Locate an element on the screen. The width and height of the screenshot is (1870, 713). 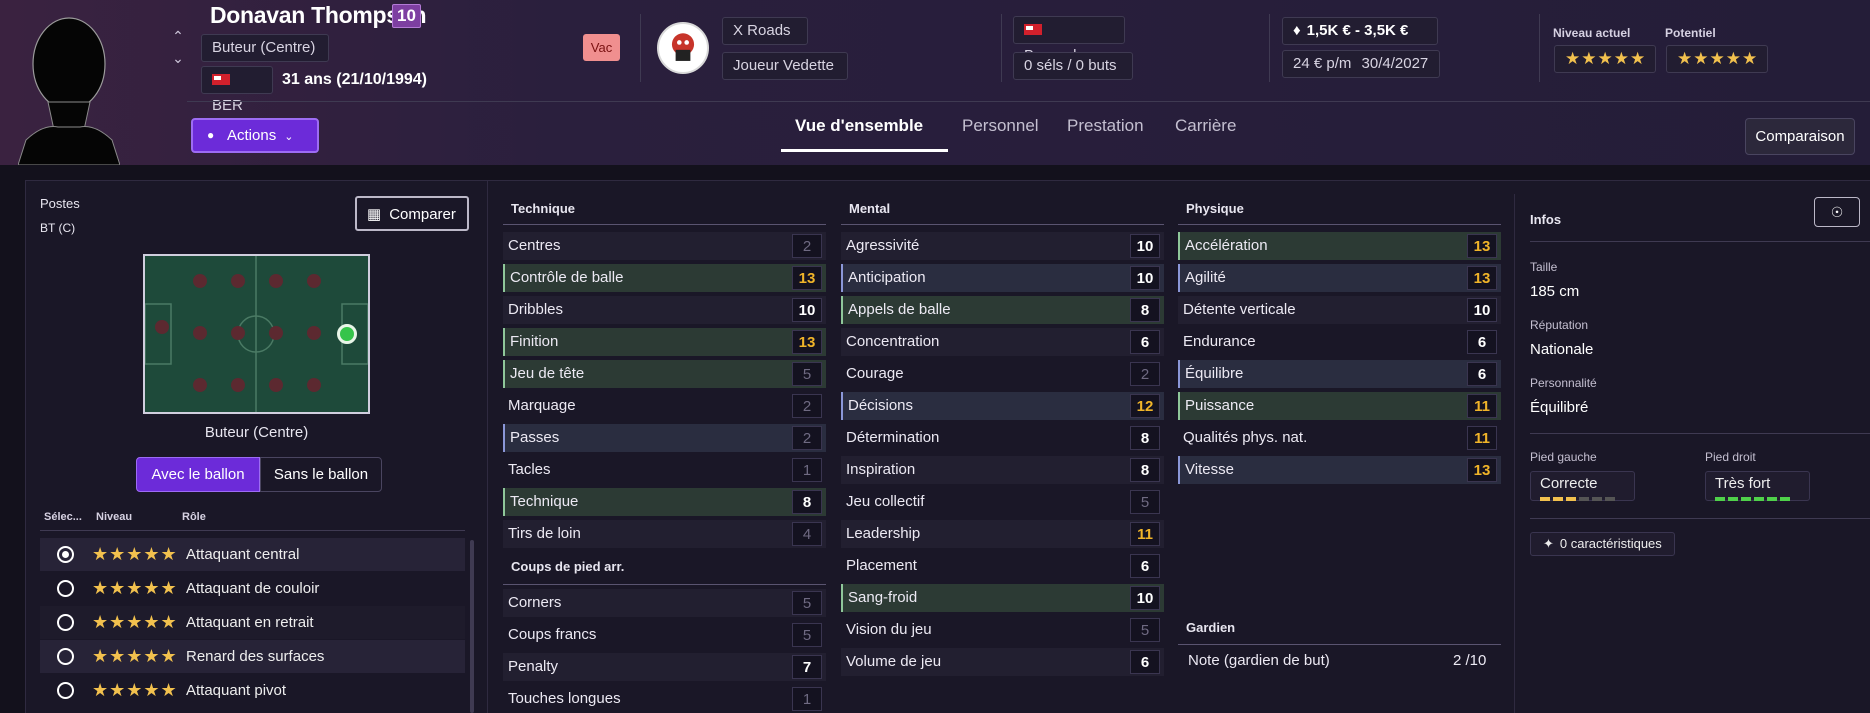
attribute-name: Dribbles is located at coordinates (536, 309).